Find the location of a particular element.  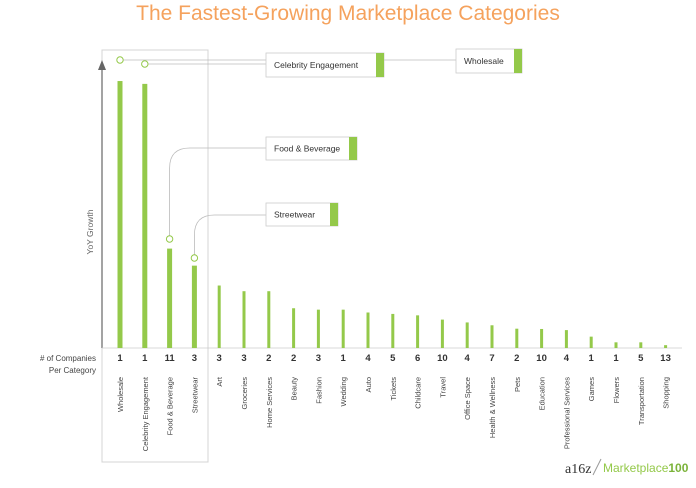

category-label-fashion: Fashion is located at coordinates (318, 390).